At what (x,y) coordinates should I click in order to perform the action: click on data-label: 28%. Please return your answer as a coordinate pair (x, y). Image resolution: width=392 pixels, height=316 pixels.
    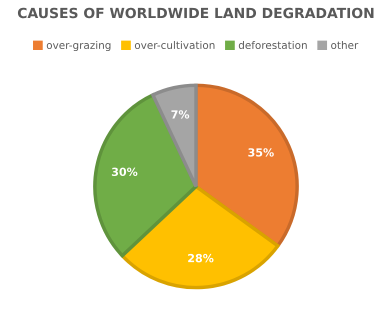
    Looking at the image, I should click on (201, 258).